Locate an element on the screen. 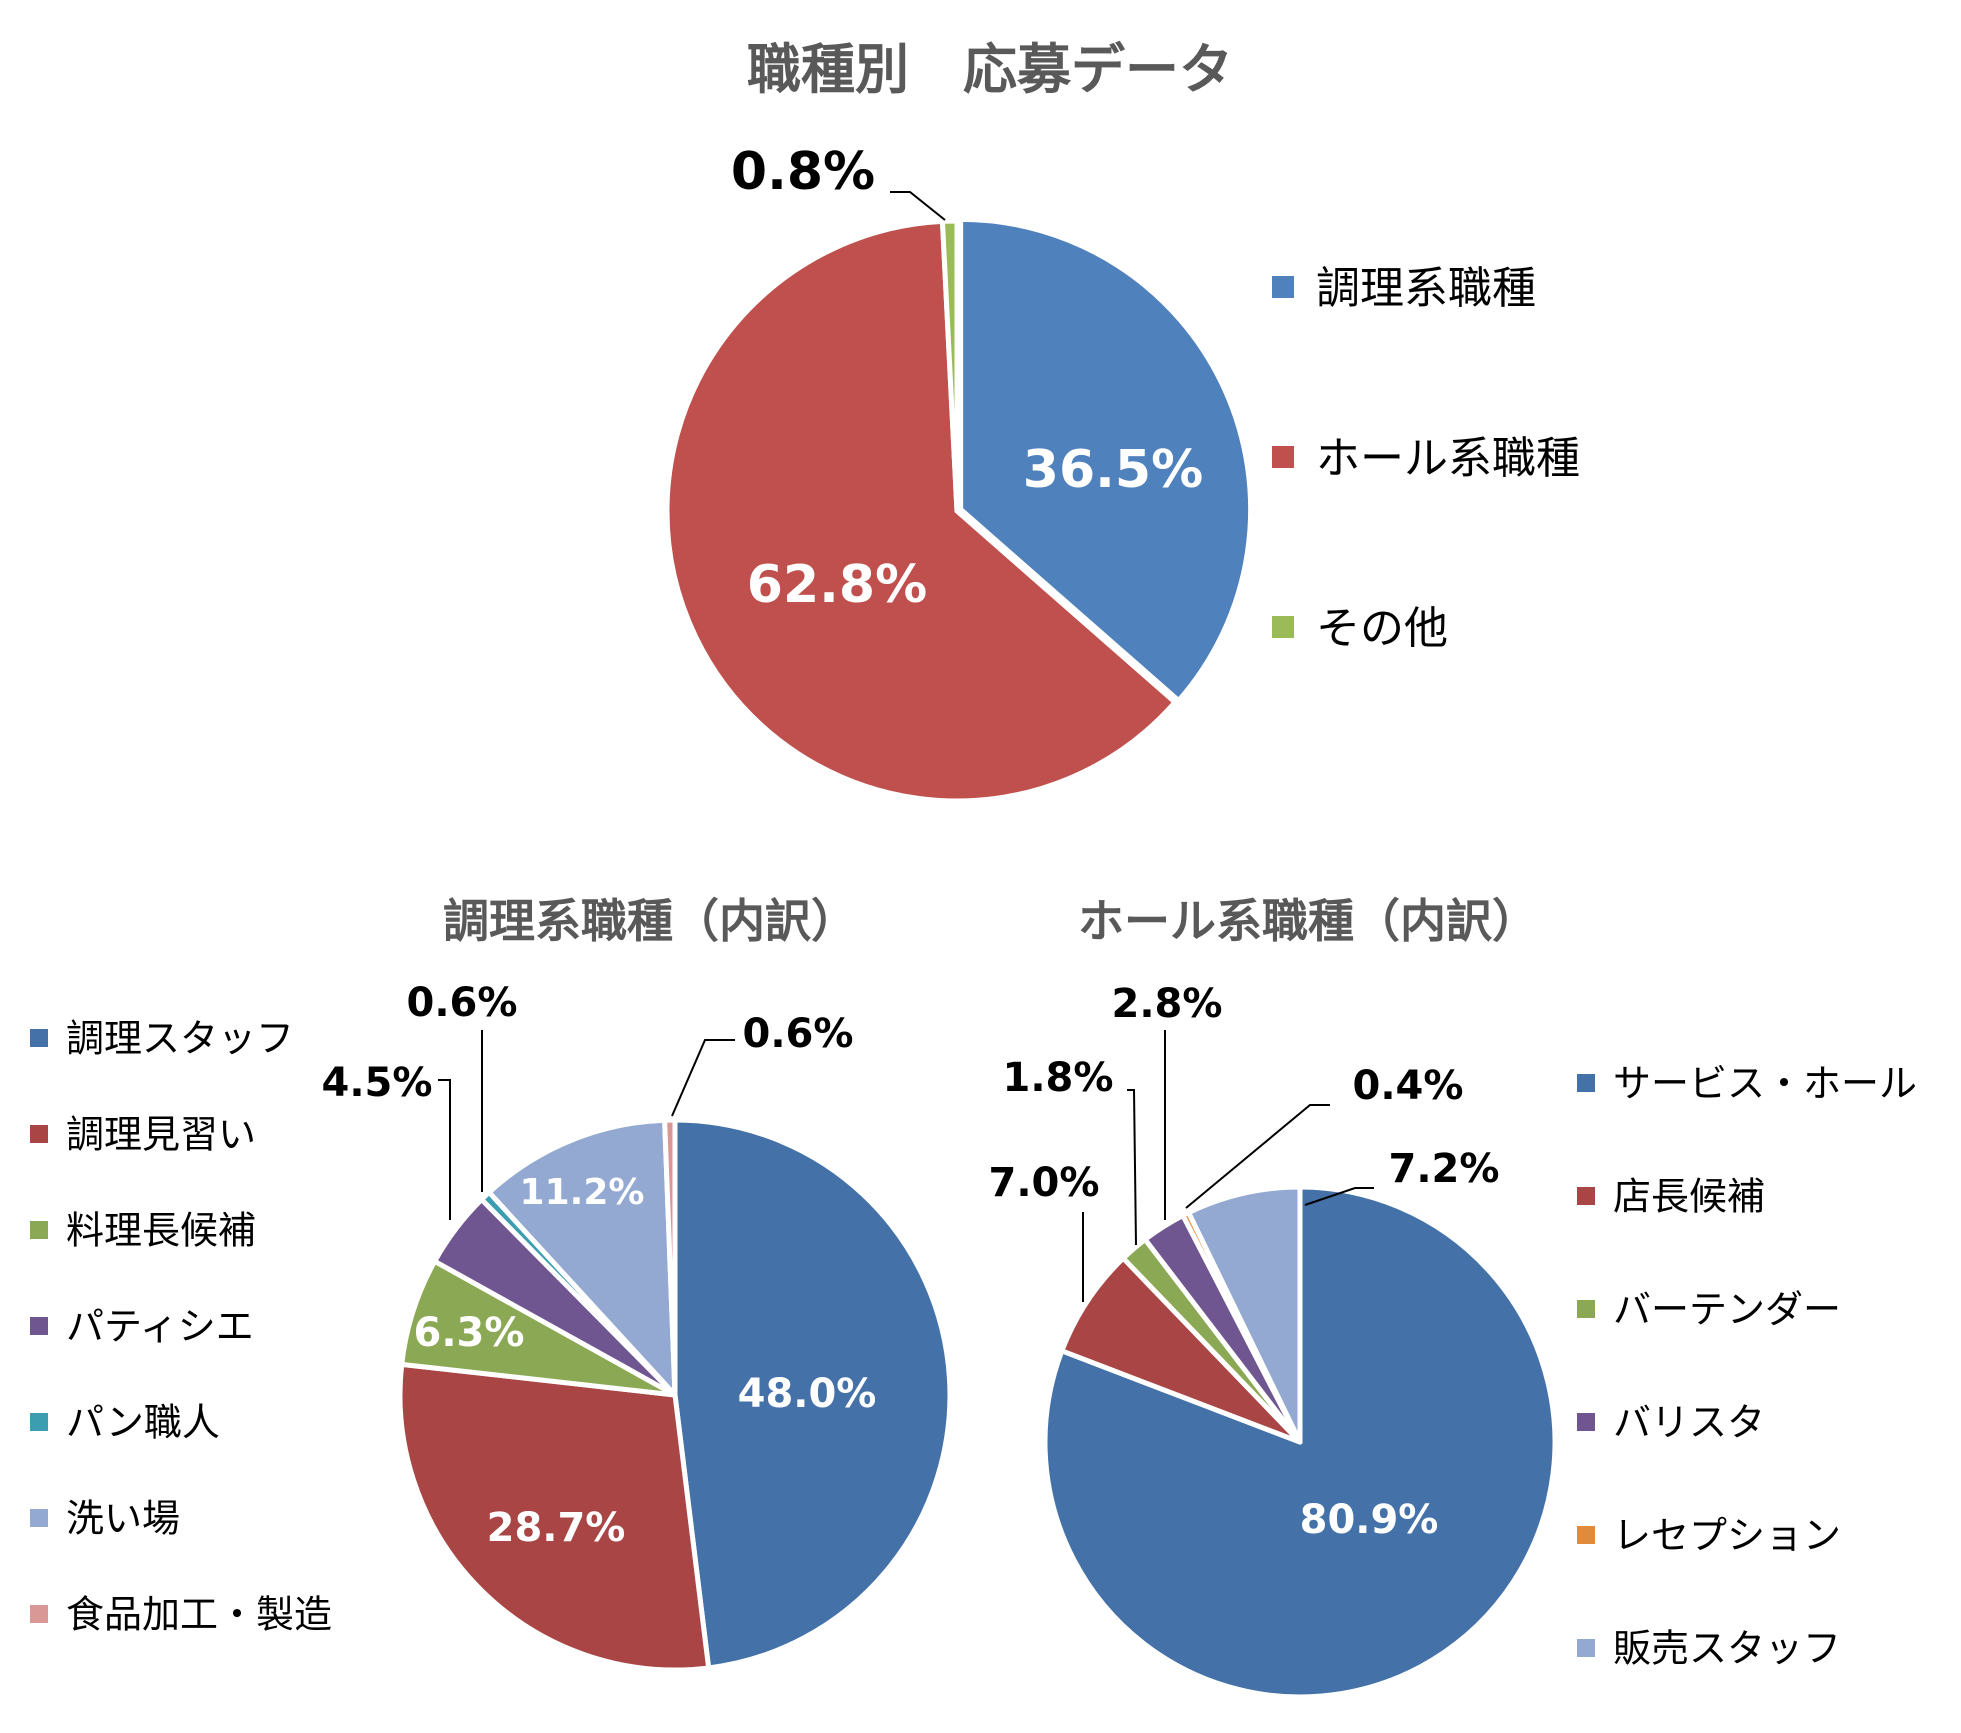 This screenshot has width=1961, height=1733. pie1-legend-label-1: 調理見習い is located at coordinates (161, 1135).